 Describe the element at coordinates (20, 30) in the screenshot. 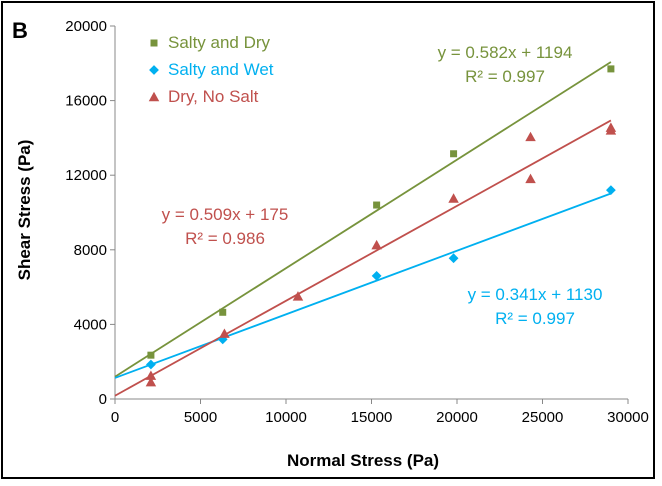

I see `panel-label: B` at that location.